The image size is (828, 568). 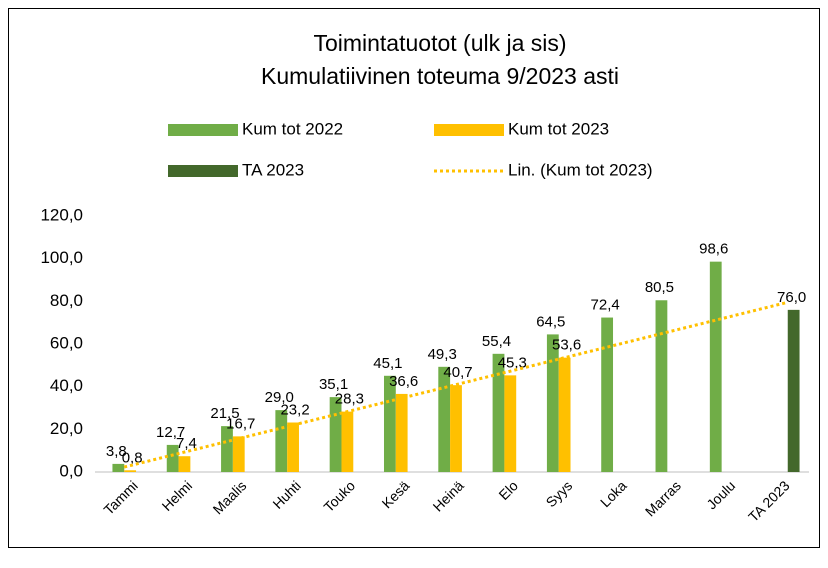 I want to click on data-label: 40,7, so click(x=457, y=372).